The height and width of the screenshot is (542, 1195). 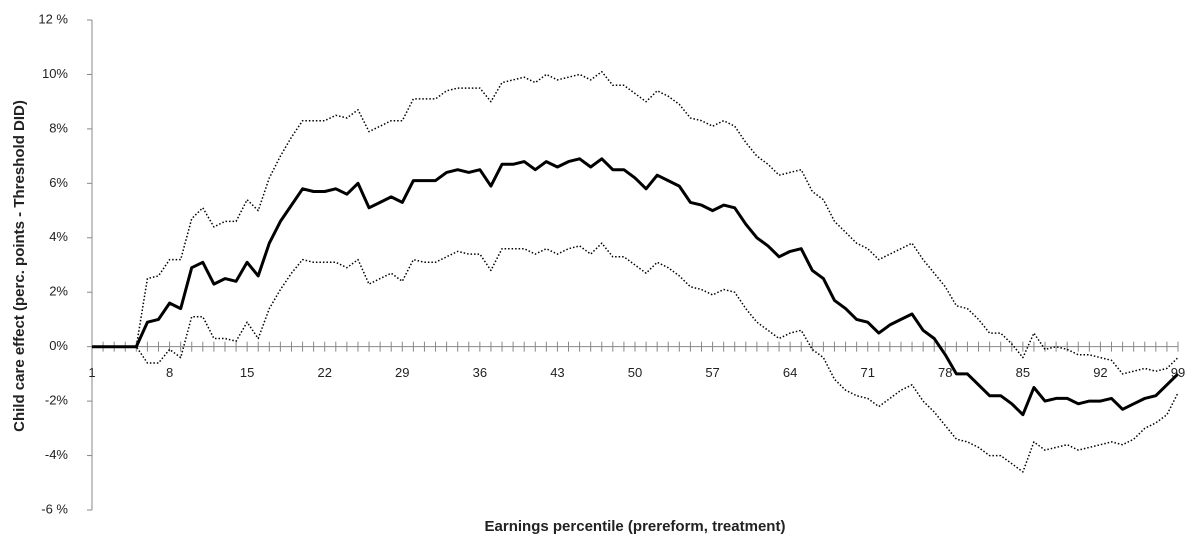 What do you see at coordinates (53, 18) in the screenshot?
I see `y-tick-label: 12 %` at bounding box center [53, 18].